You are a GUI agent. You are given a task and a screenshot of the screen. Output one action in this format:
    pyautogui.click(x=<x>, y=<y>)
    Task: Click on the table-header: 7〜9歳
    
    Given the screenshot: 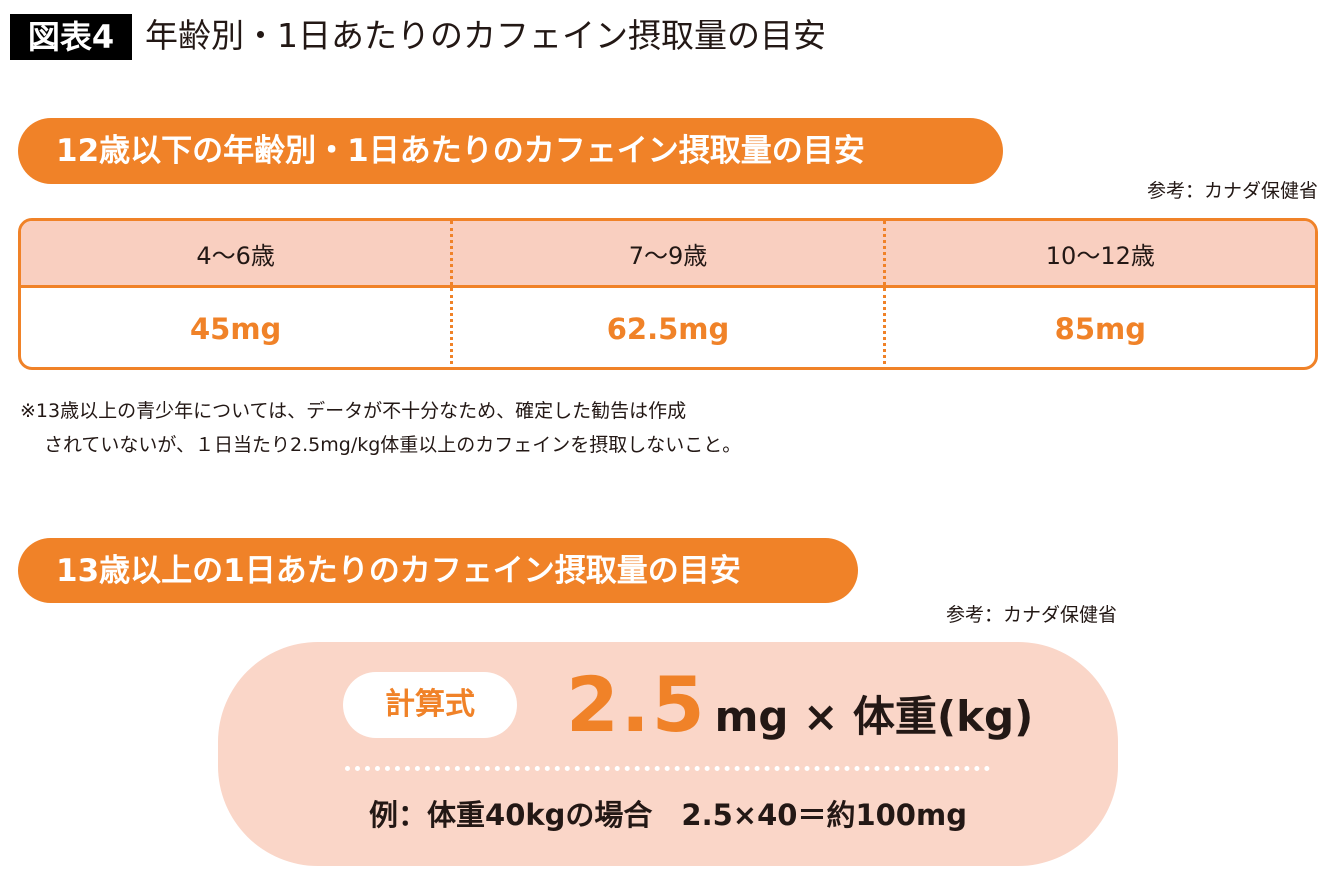 What is the action you would take?
    pyautogui.click(x=669, y=253)
    